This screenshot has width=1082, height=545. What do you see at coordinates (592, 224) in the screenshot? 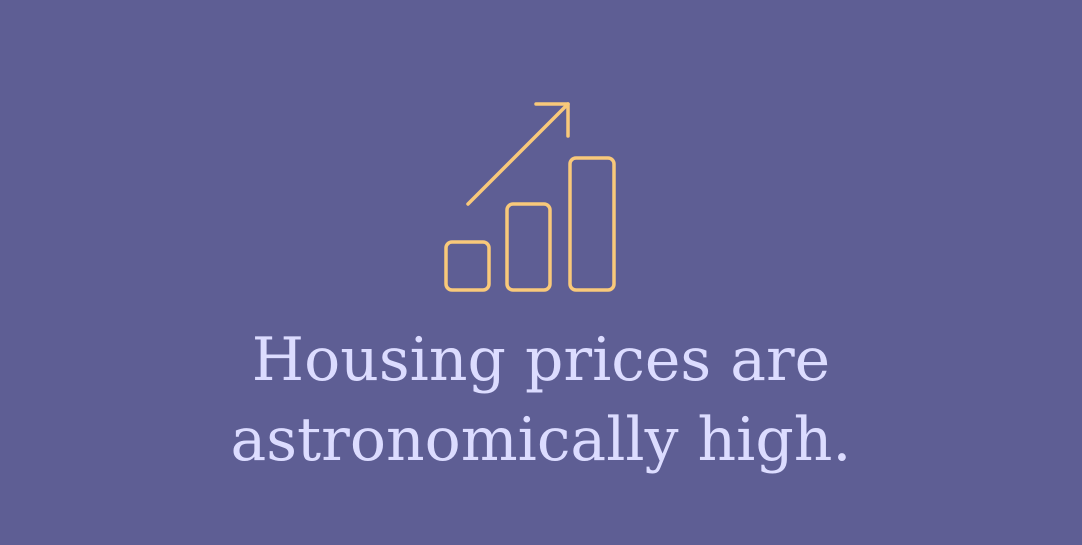
I see `bar-large` at bounding box center [592, 224].